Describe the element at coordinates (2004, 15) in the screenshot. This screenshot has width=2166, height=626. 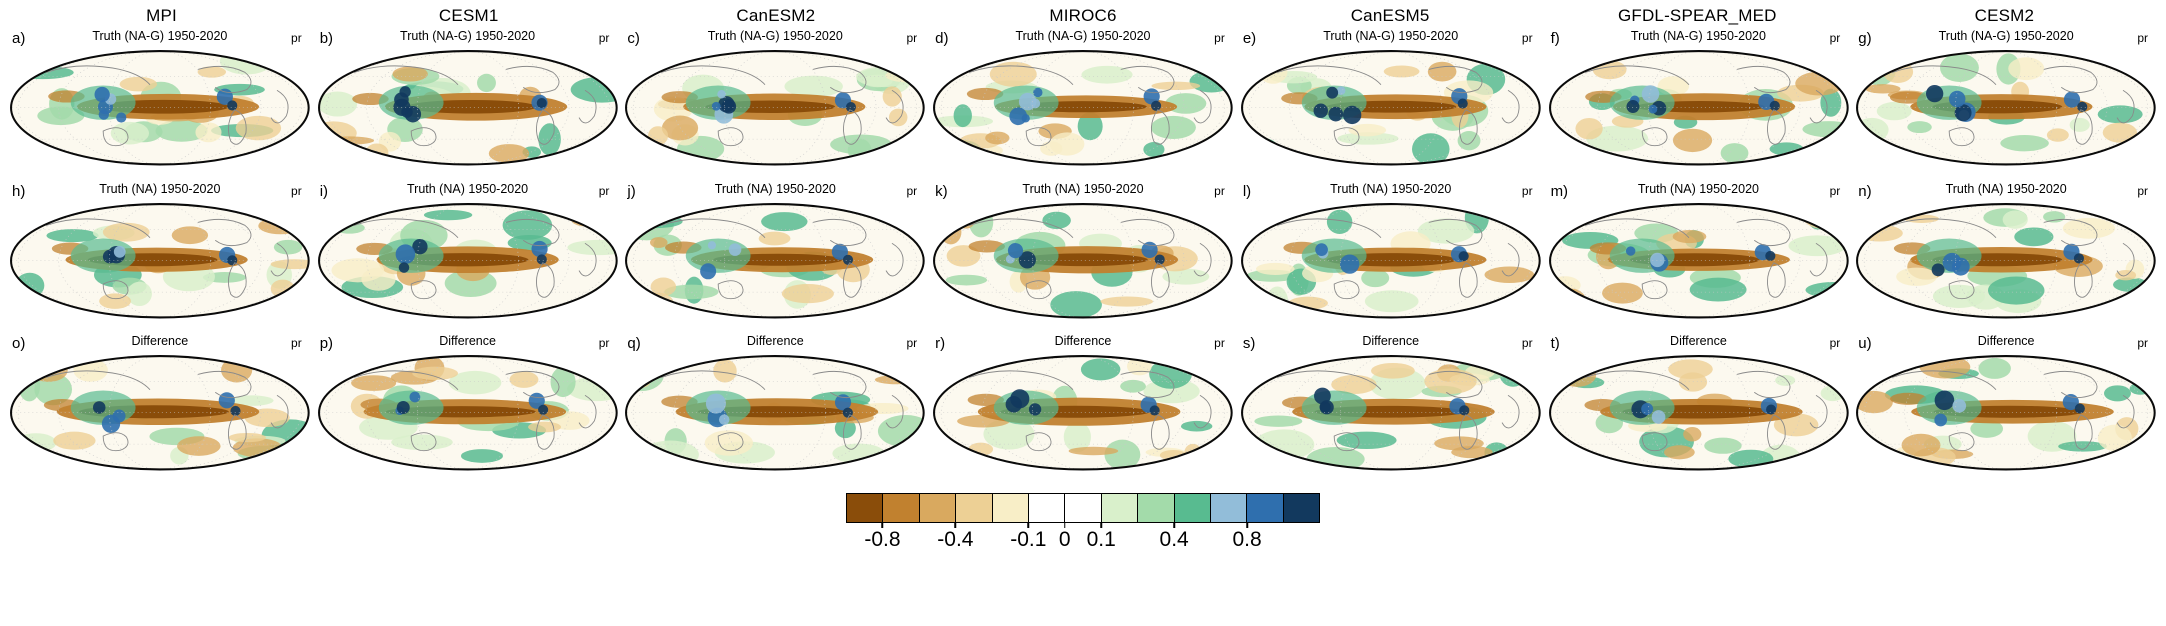
I see `column-title: CESM2` at that location.